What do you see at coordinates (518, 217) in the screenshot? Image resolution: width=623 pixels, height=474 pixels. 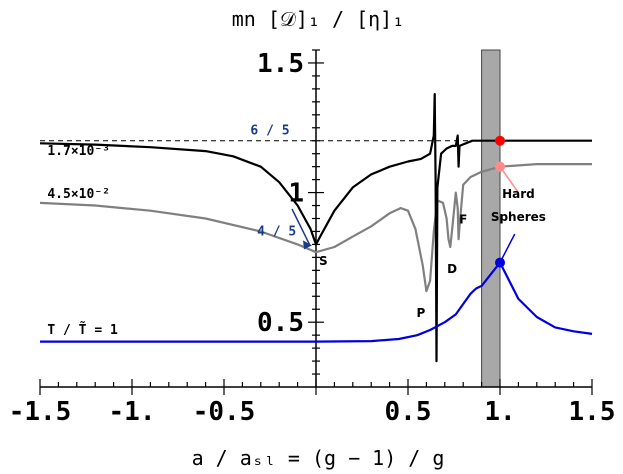 I see `annotation-label: Spheres` at bounding box center [518, 217].